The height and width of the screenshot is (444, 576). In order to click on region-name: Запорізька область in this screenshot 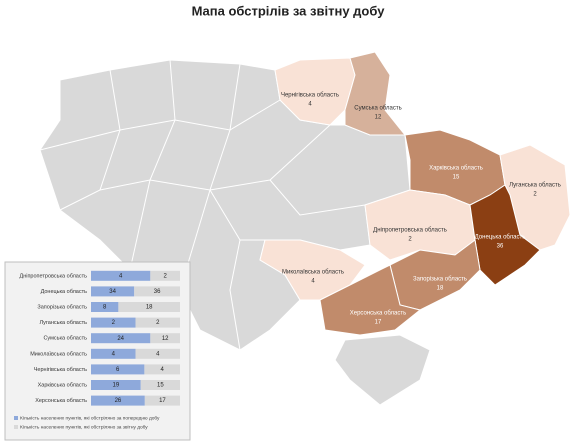, I will do `click(440, 280)`.